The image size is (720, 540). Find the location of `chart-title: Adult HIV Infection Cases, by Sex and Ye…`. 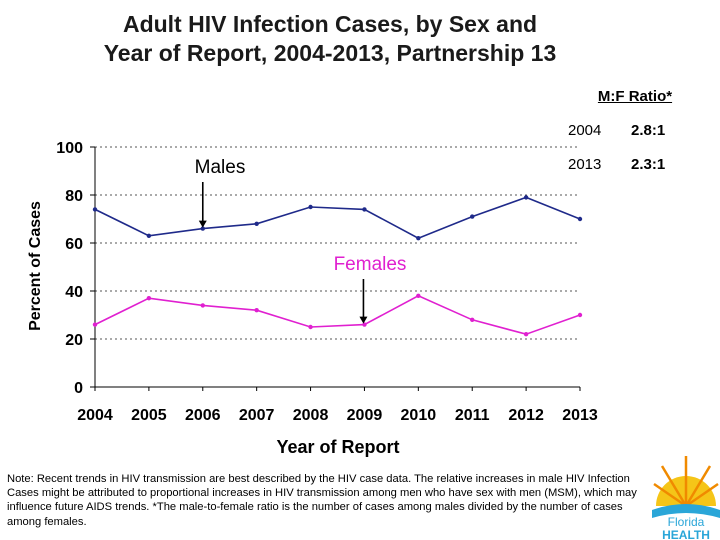

chart-title: Adult HIV Infection Cases, by Sex and Ye… is located at coordinates (330, 39).